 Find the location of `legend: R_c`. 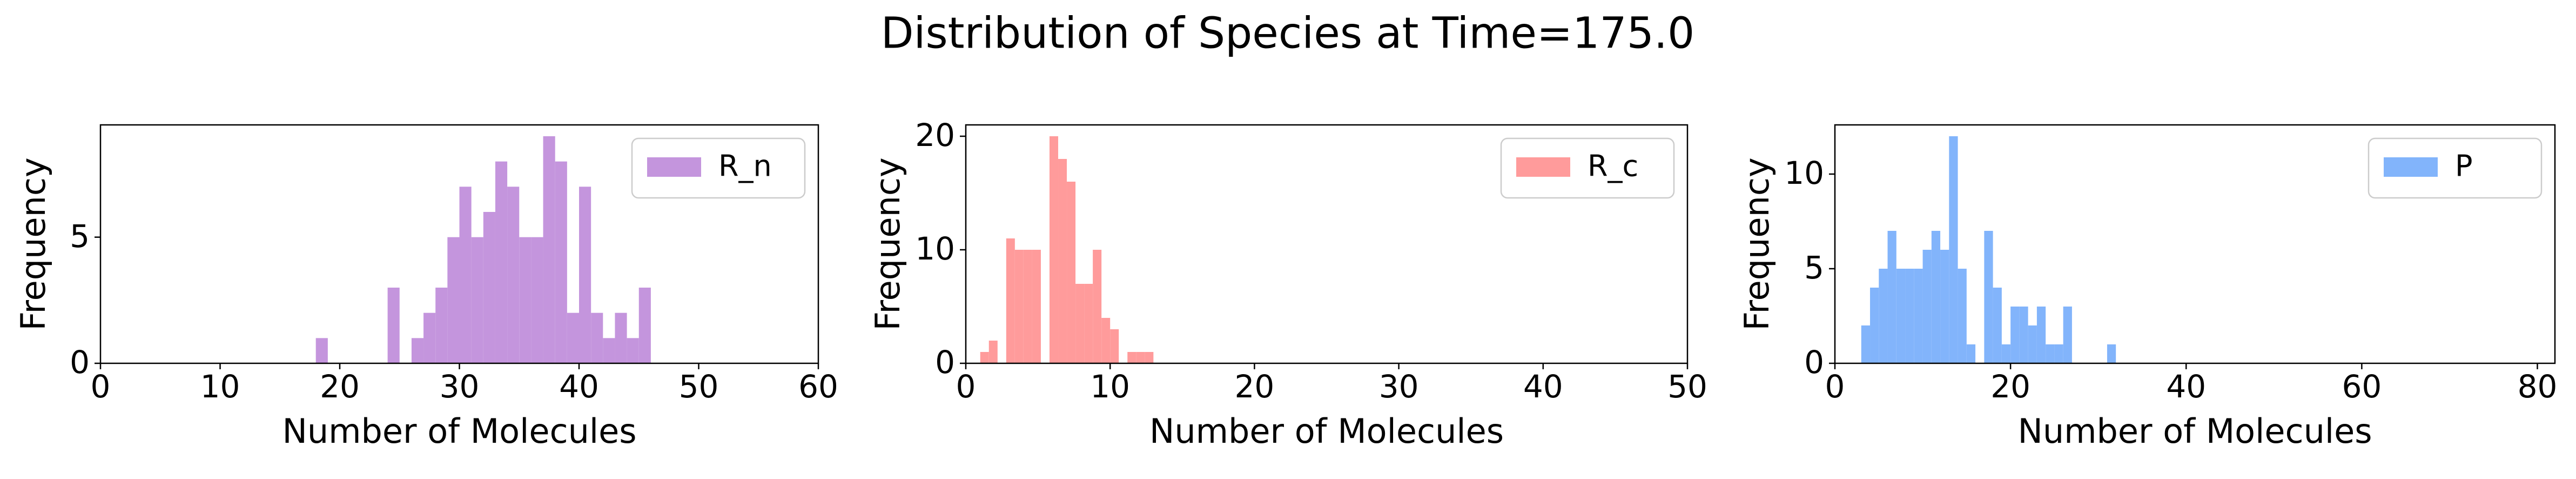

legend: R_c is located at coordinates (1587, 168).